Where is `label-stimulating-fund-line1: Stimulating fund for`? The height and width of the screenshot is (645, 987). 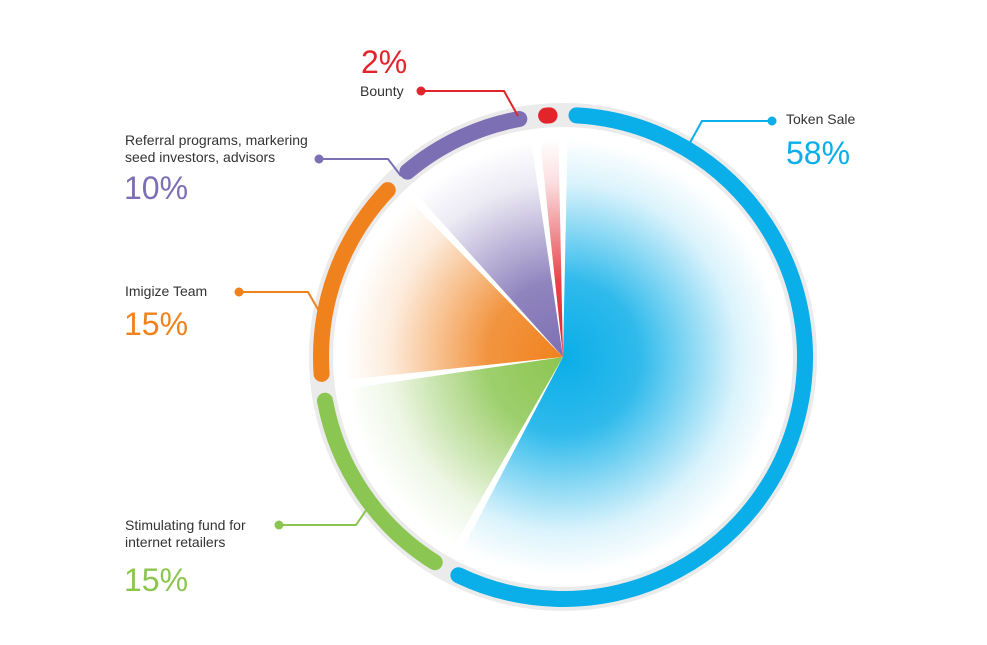
label-stimulating-fund-line1: Stimulating fund for is located at coordinates (185, 525).